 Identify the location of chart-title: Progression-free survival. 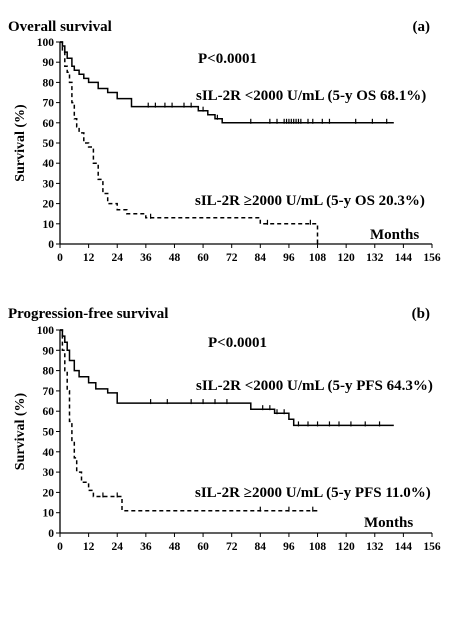
(88, 314).